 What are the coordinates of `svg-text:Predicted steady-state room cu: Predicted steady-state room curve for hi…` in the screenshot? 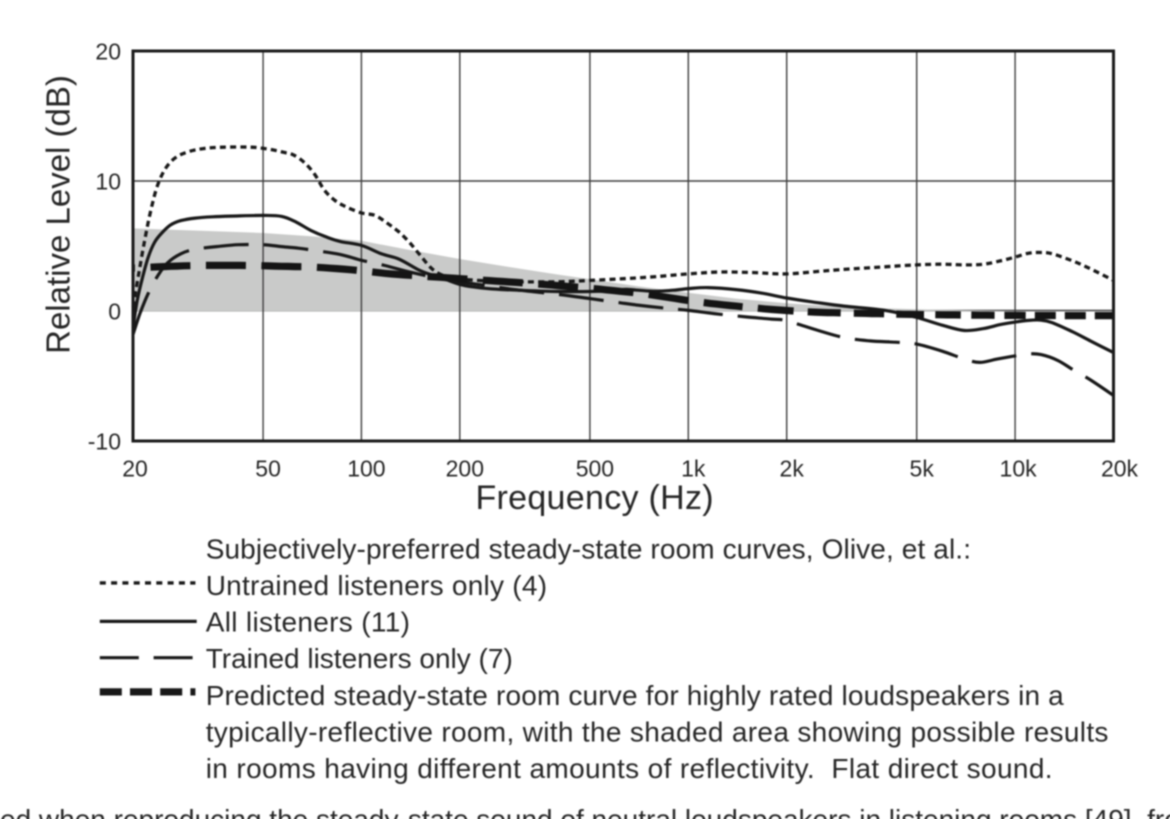 It's located at (635, 695).